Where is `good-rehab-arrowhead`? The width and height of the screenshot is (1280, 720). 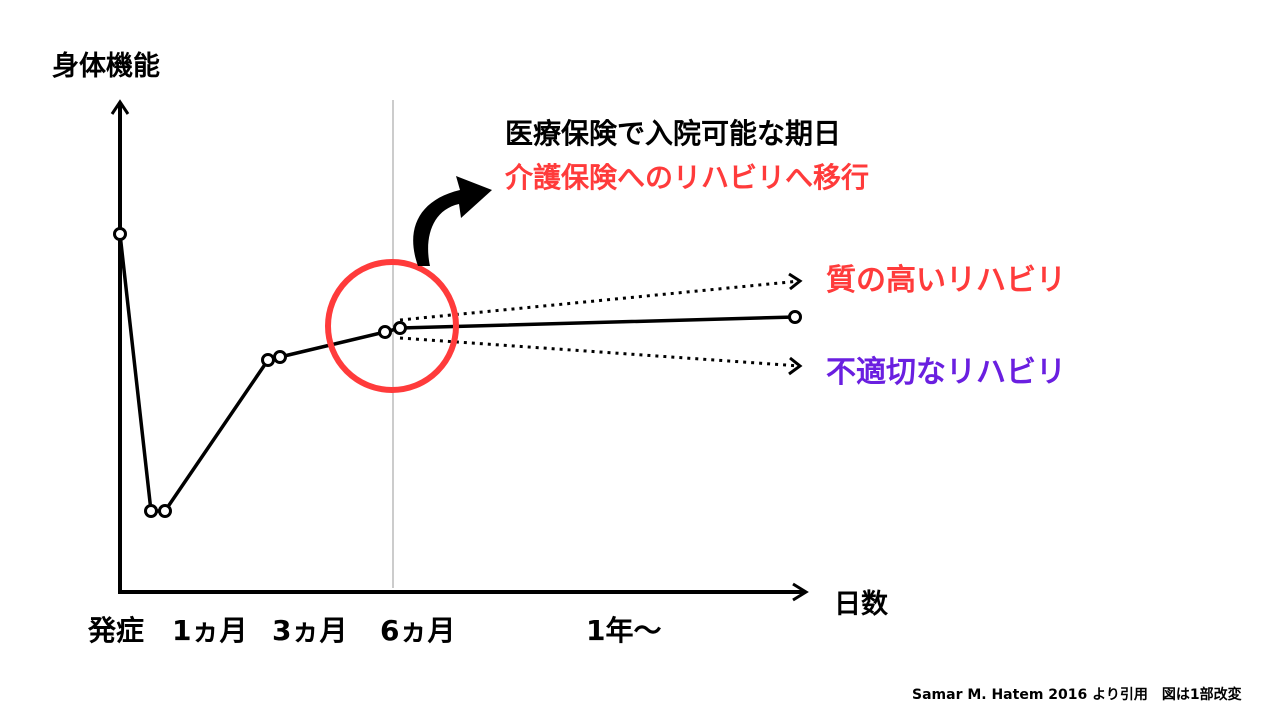 good-rehab-arrowhead is located at coordinates (795, 281).